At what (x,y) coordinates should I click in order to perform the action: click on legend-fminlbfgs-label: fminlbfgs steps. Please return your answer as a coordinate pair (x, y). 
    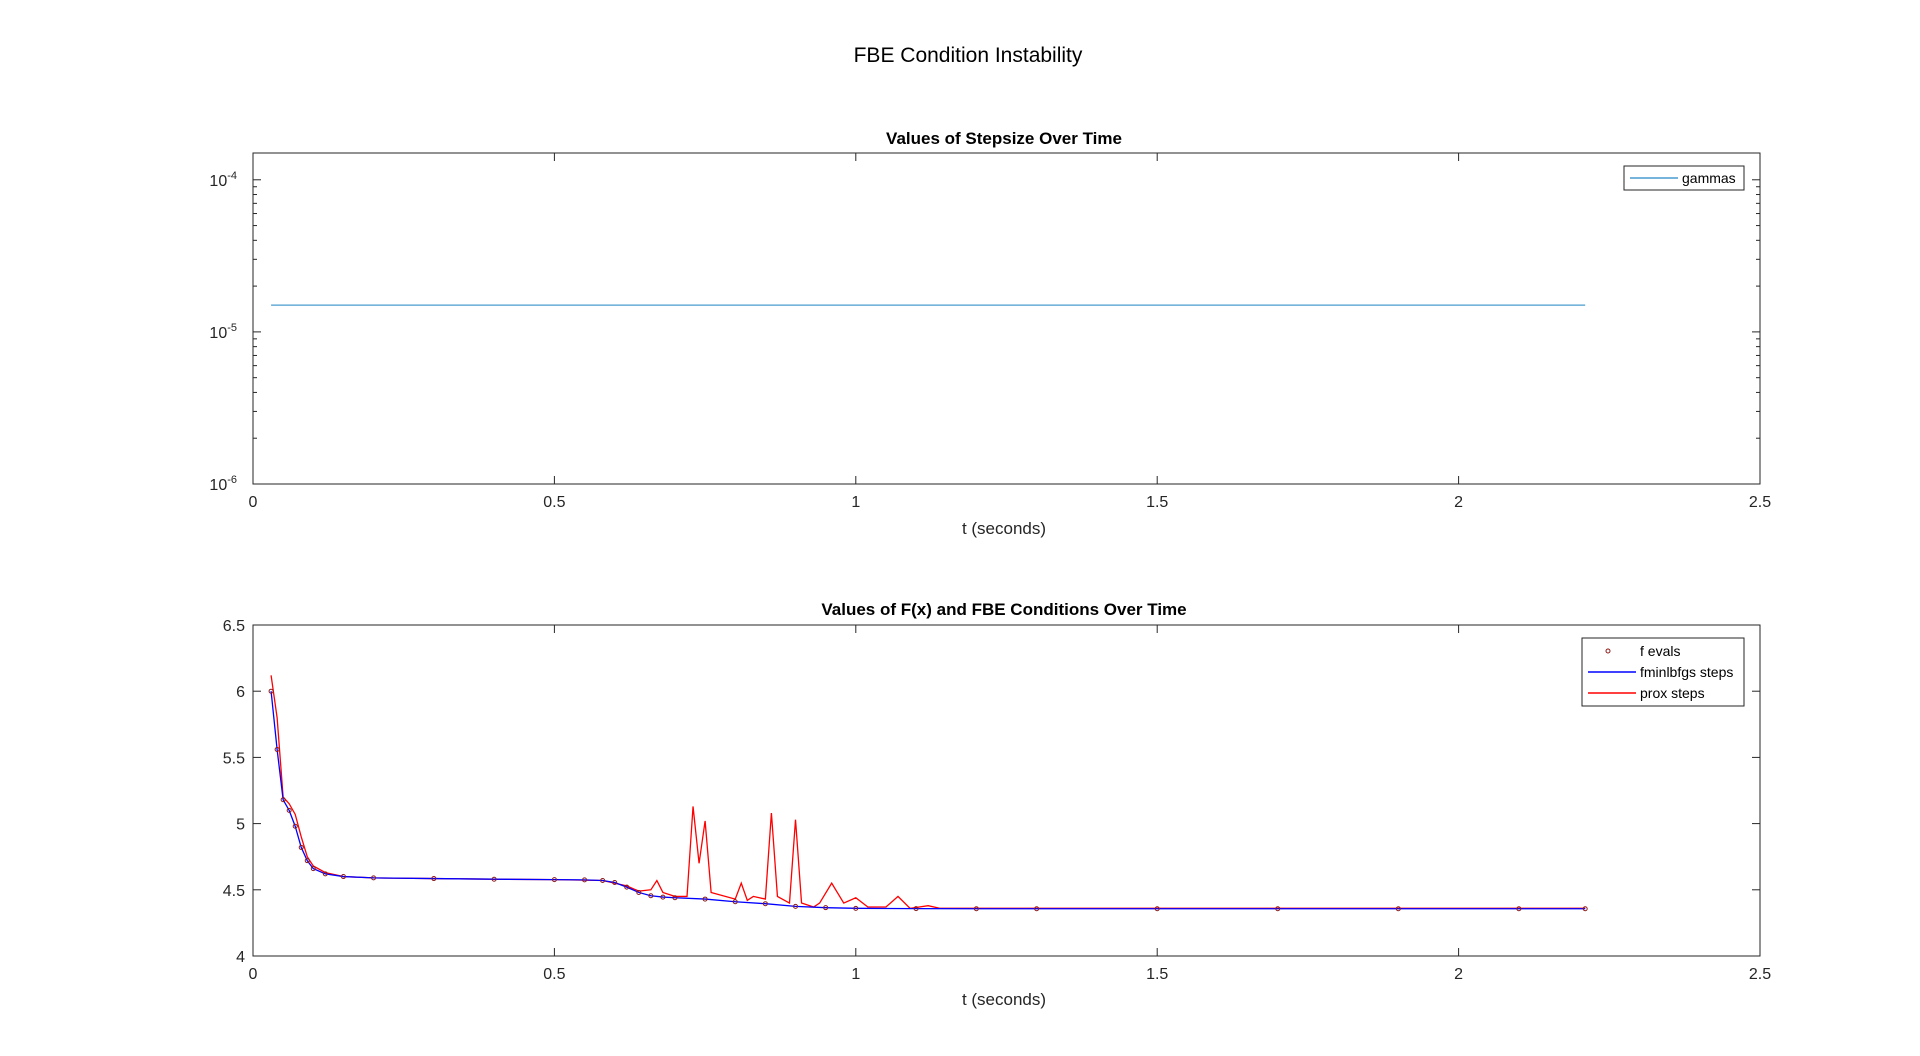
    Looking at the image, I should click on (1686, 672).